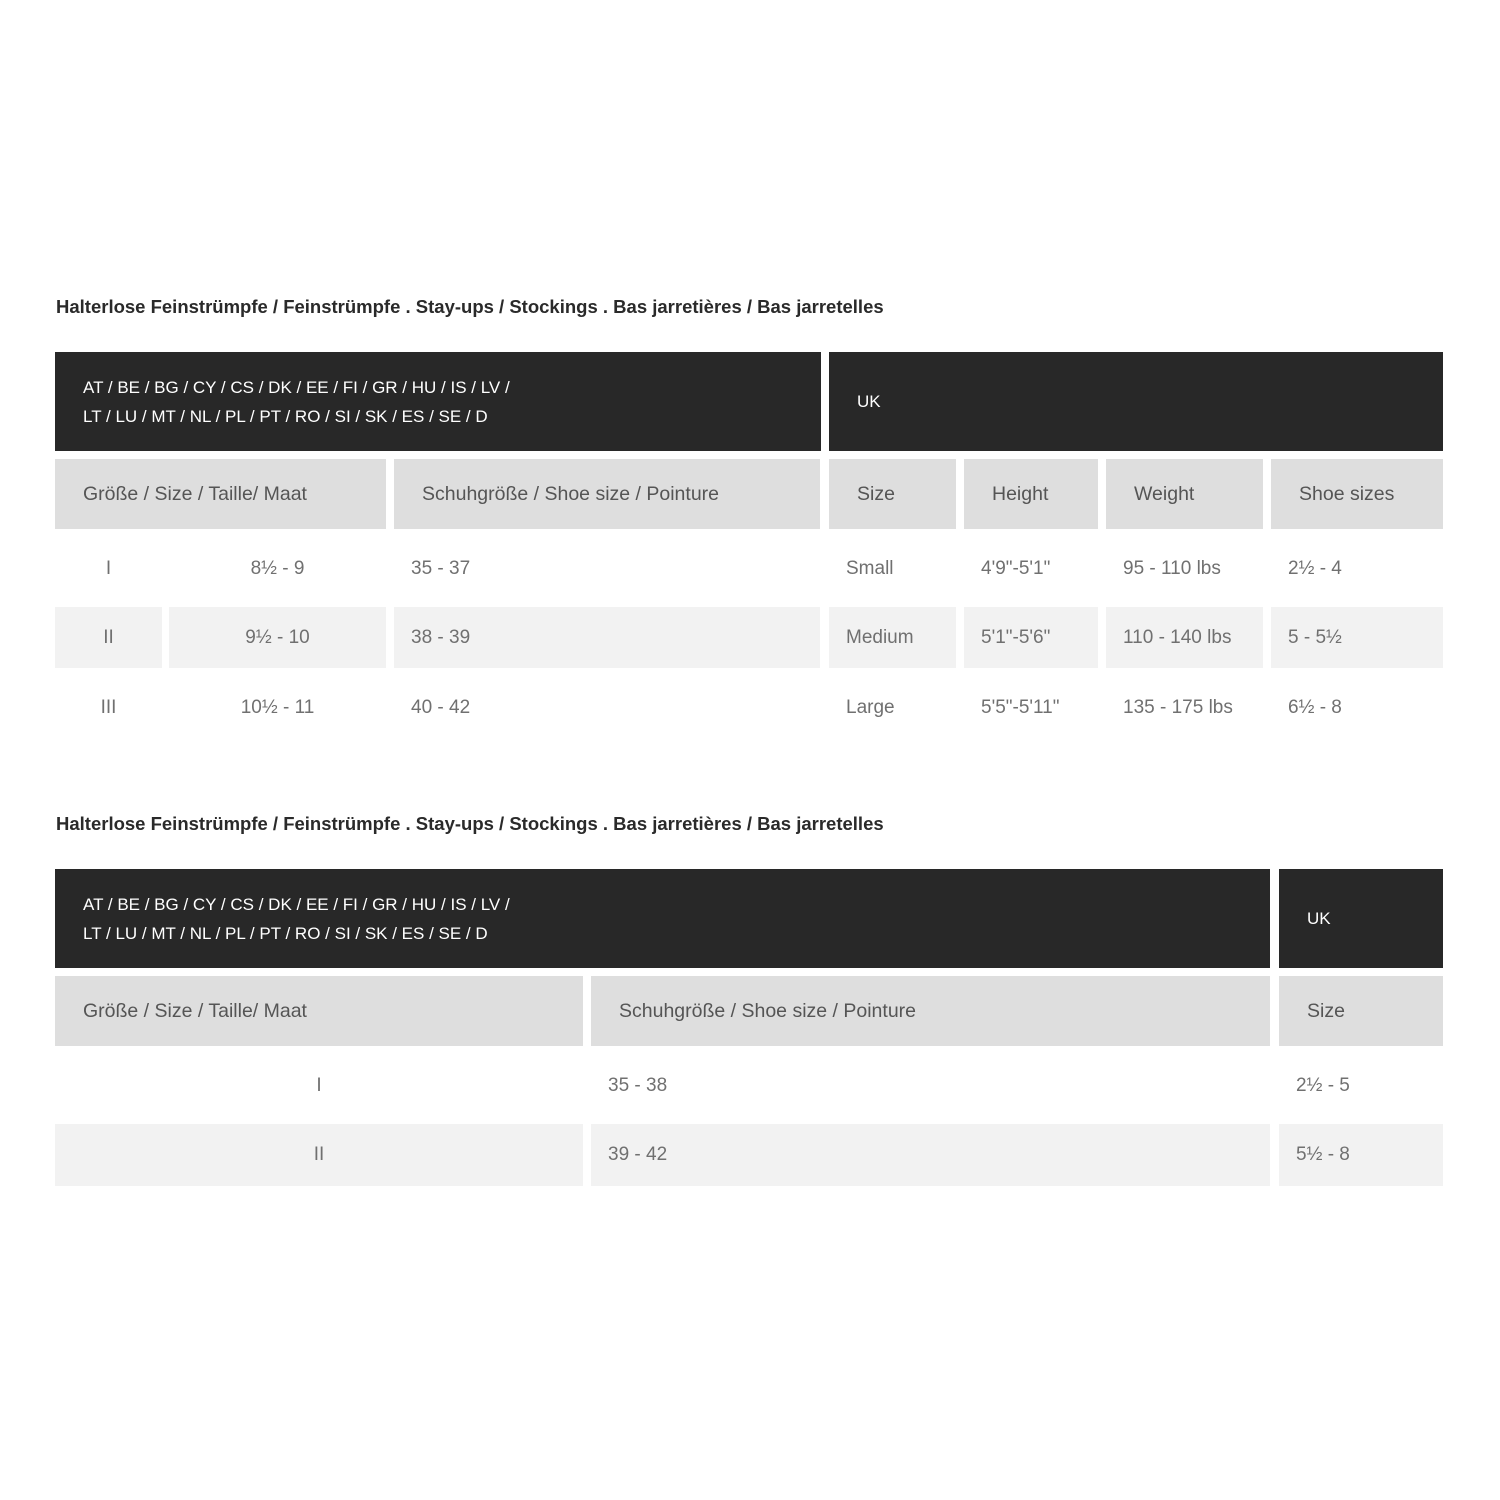  I want to click on cell-shoe-sizes: 2½ - 4, so click(1315, 568).